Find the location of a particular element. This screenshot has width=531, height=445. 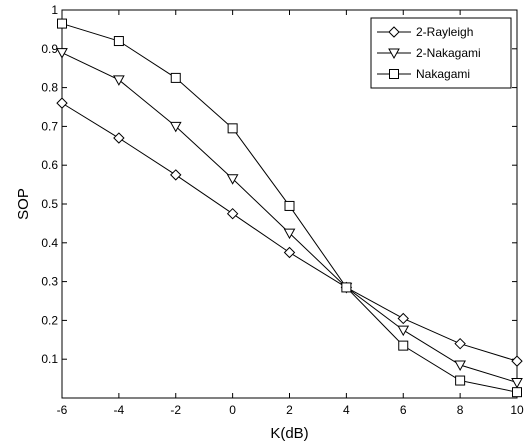

y-tick-label: 0.6 is located at coordinates (49, 165).